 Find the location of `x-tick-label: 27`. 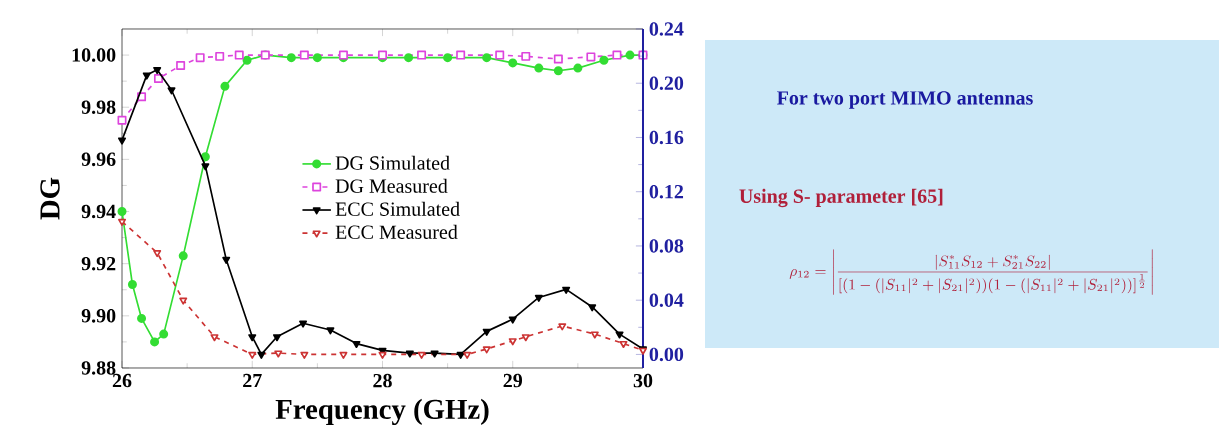

x-tick-label: 27 is located at coordinates (252, 381).